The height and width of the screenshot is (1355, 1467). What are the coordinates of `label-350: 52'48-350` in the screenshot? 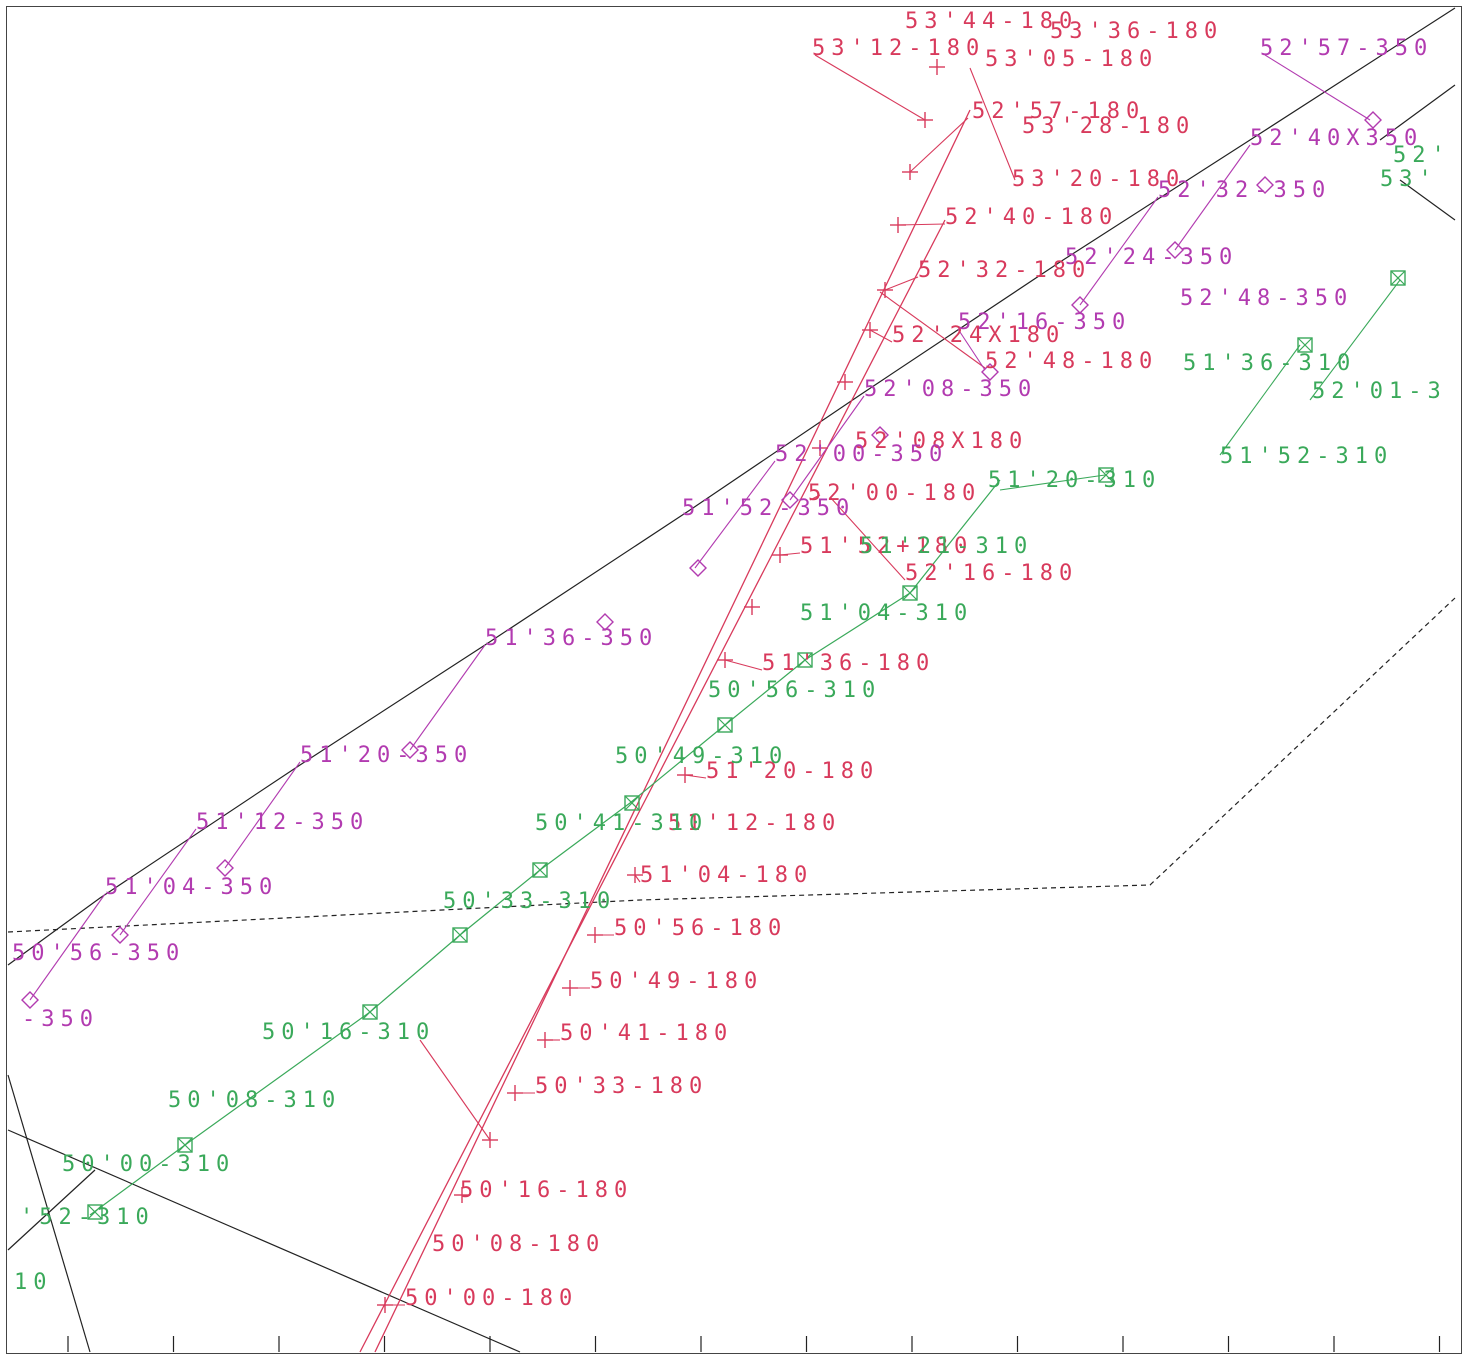 It's located at (1266, 298).